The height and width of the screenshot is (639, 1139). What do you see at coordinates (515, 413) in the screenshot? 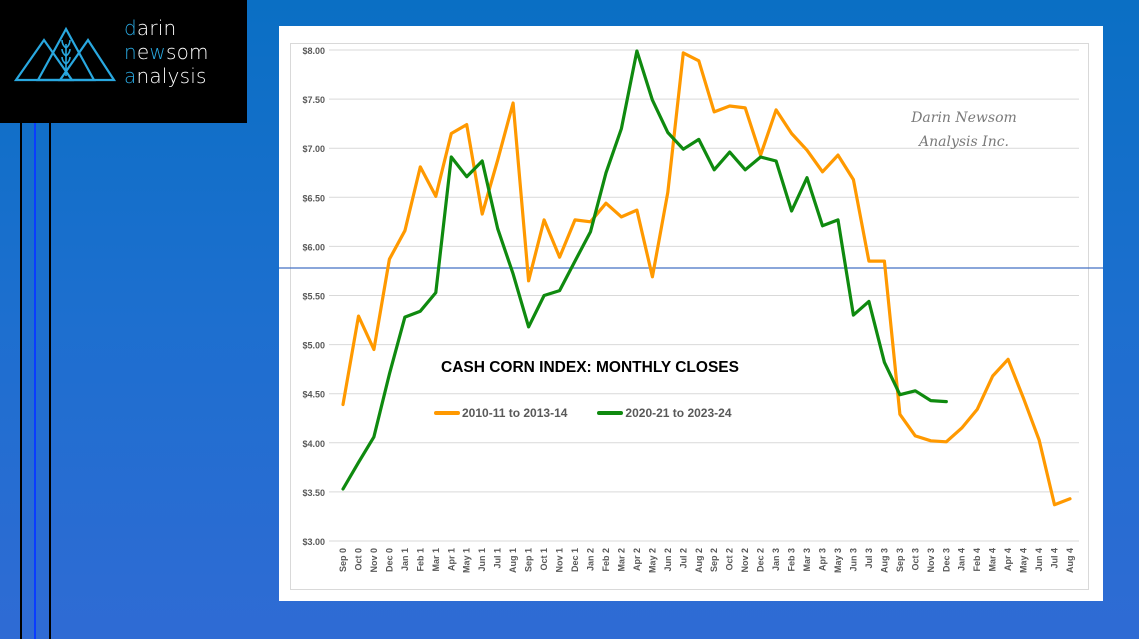
I see `legend-label: 2010-11 to 2013-14` at bounding box center [515, 413].